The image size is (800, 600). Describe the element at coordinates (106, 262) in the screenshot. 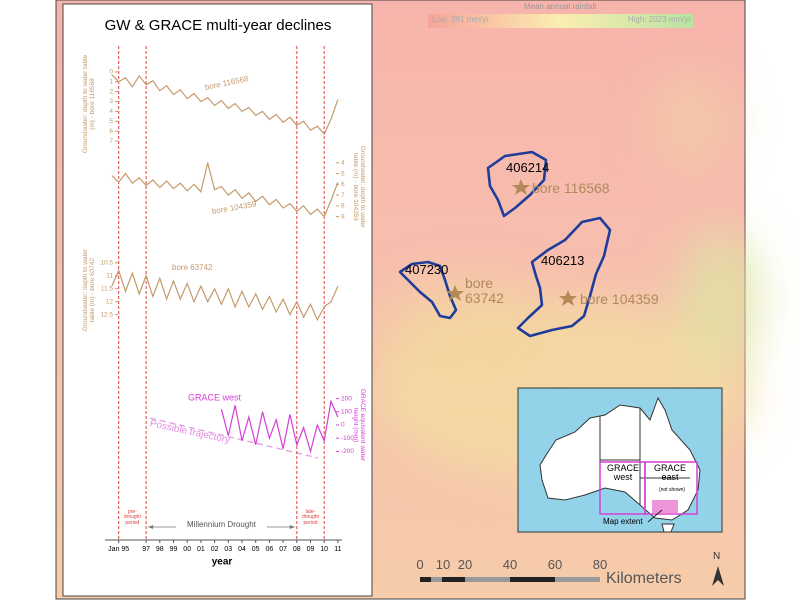

I see `y-tick-label: 10.5` at that location.